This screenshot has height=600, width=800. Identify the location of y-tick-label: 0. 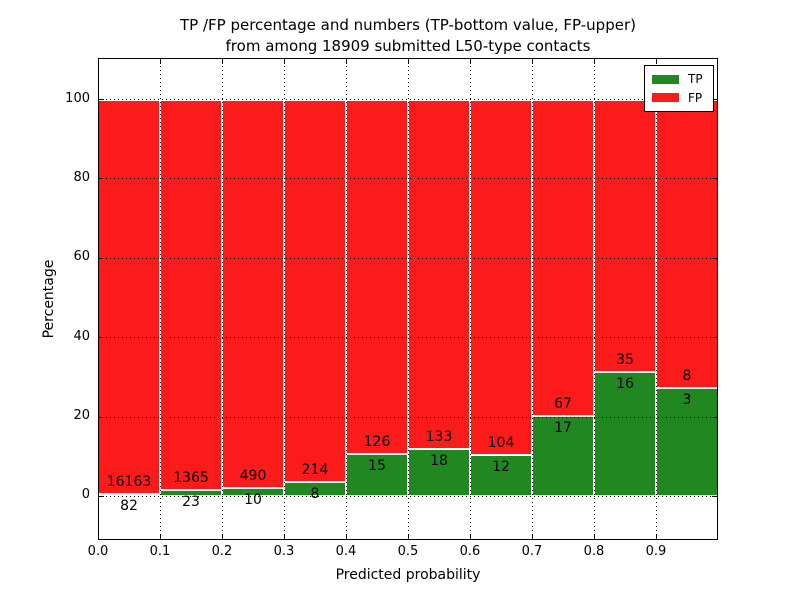
(85, 495).